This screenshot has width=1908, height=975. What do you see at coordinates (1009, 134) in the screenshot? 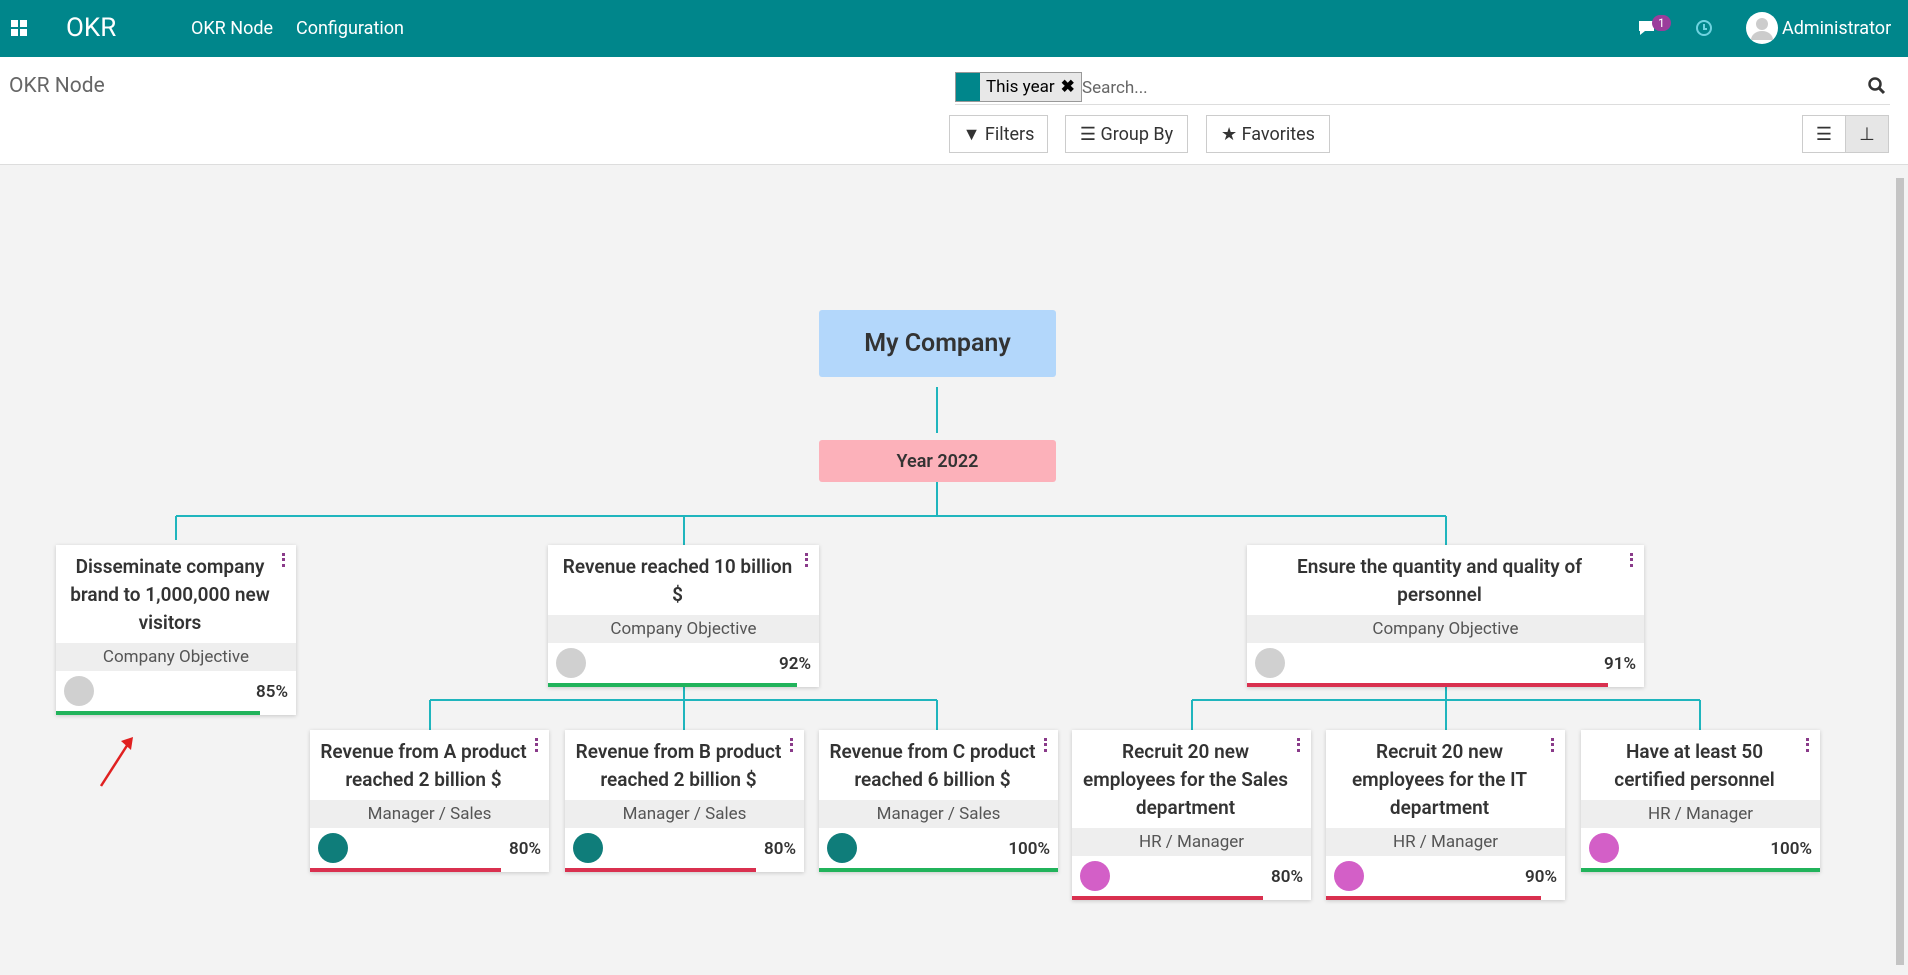
I see `button-label: Filters` at bounding box center [1009, 134].